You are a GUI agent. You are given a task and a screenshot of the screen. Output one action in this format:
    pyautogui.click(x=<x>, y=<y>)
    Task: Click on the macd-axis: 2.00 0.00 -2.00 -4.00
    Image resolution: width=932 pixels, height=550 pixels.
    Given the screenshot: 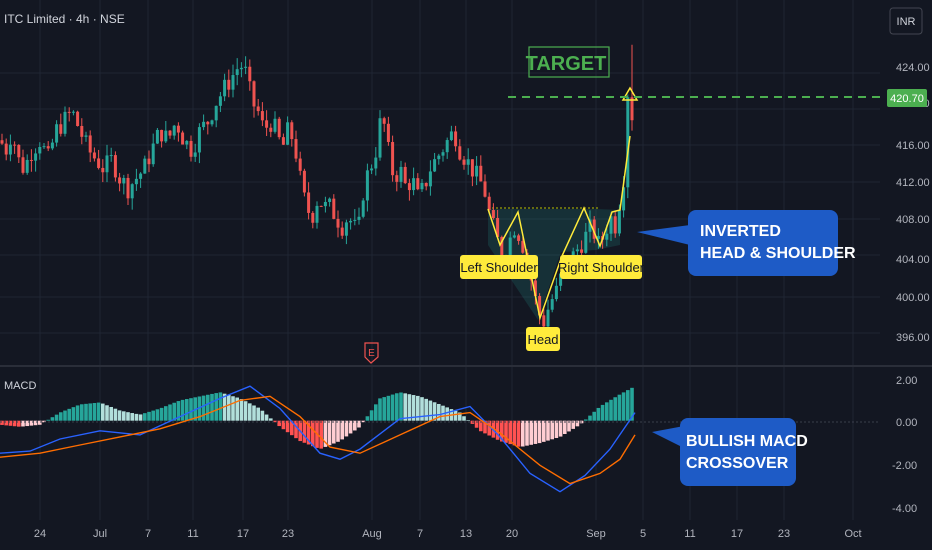 What is the action you would take?
    pyautogui.click(x=904, y=445)
    